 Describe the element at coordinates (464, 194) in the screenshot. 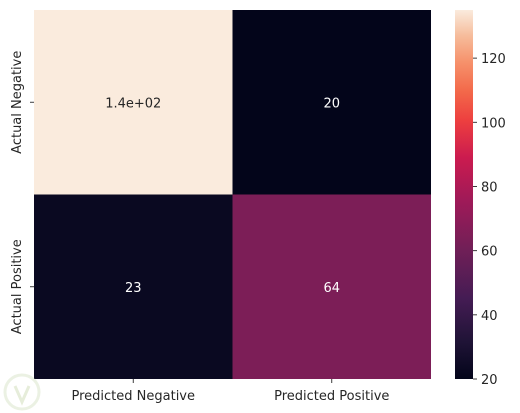

I see `colorbar-gradient` at that location.